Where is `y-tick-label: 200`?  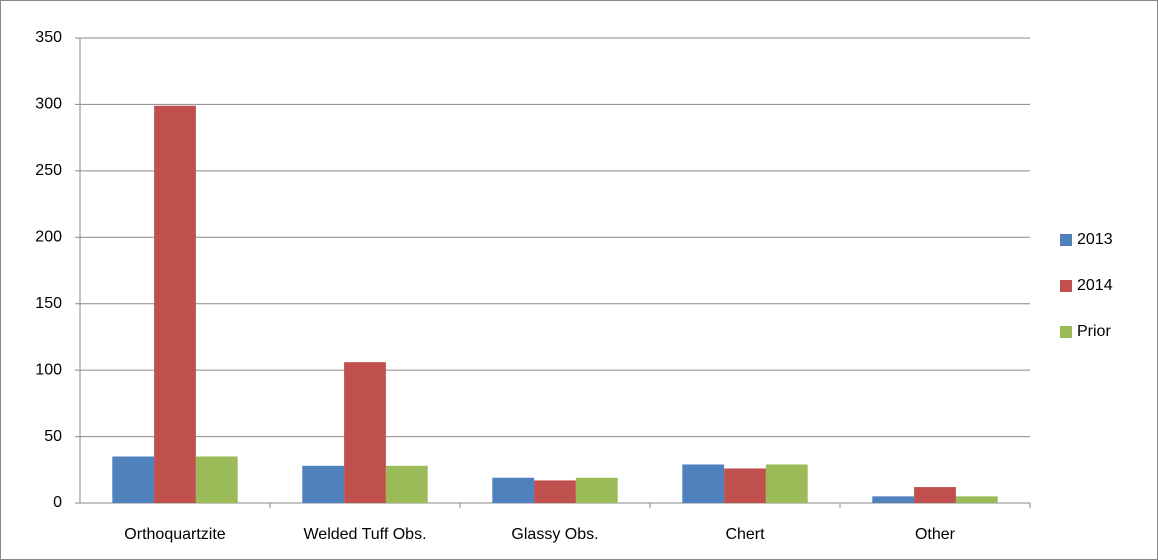 y-tick-label: 200 is located at coordinates (48, 237).